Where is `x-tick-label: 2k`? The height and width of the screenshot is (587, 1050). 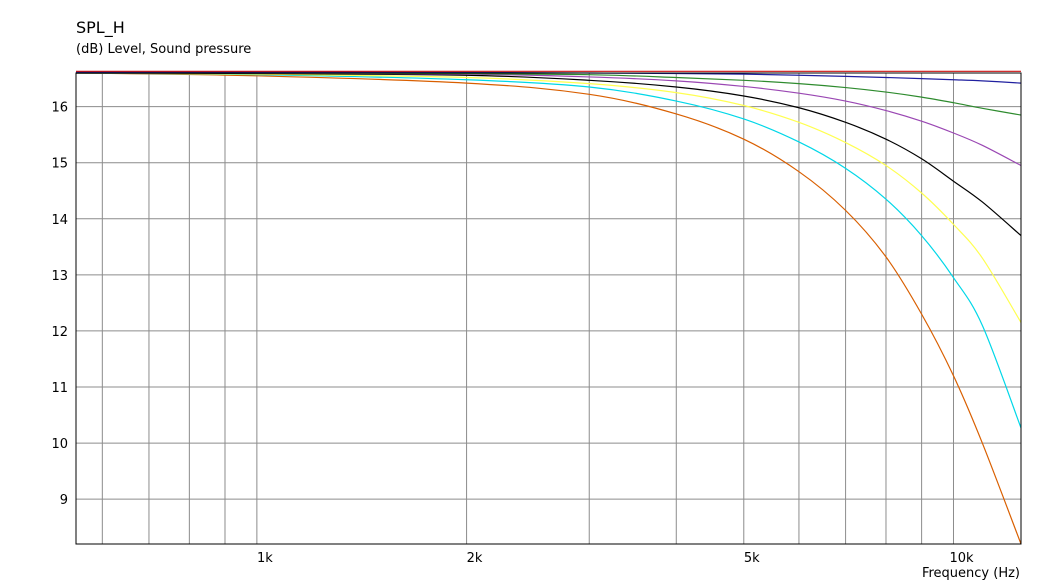 x-tick-label: 2k is located at coordinates (475, 558).